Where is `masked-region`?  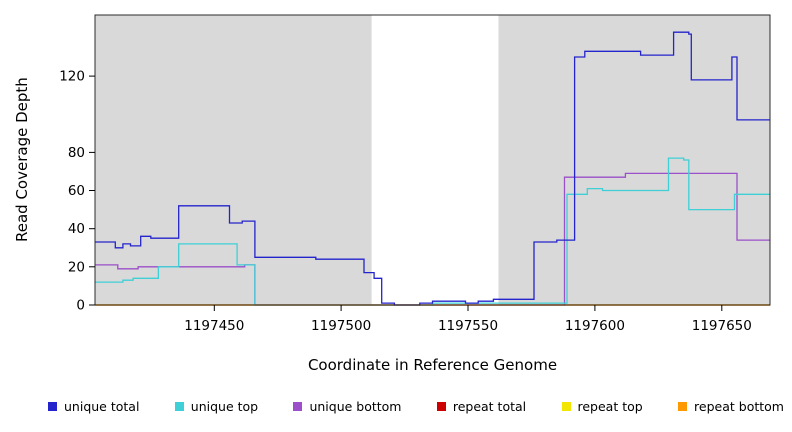 masked-region is located at coordinates (435, 160).